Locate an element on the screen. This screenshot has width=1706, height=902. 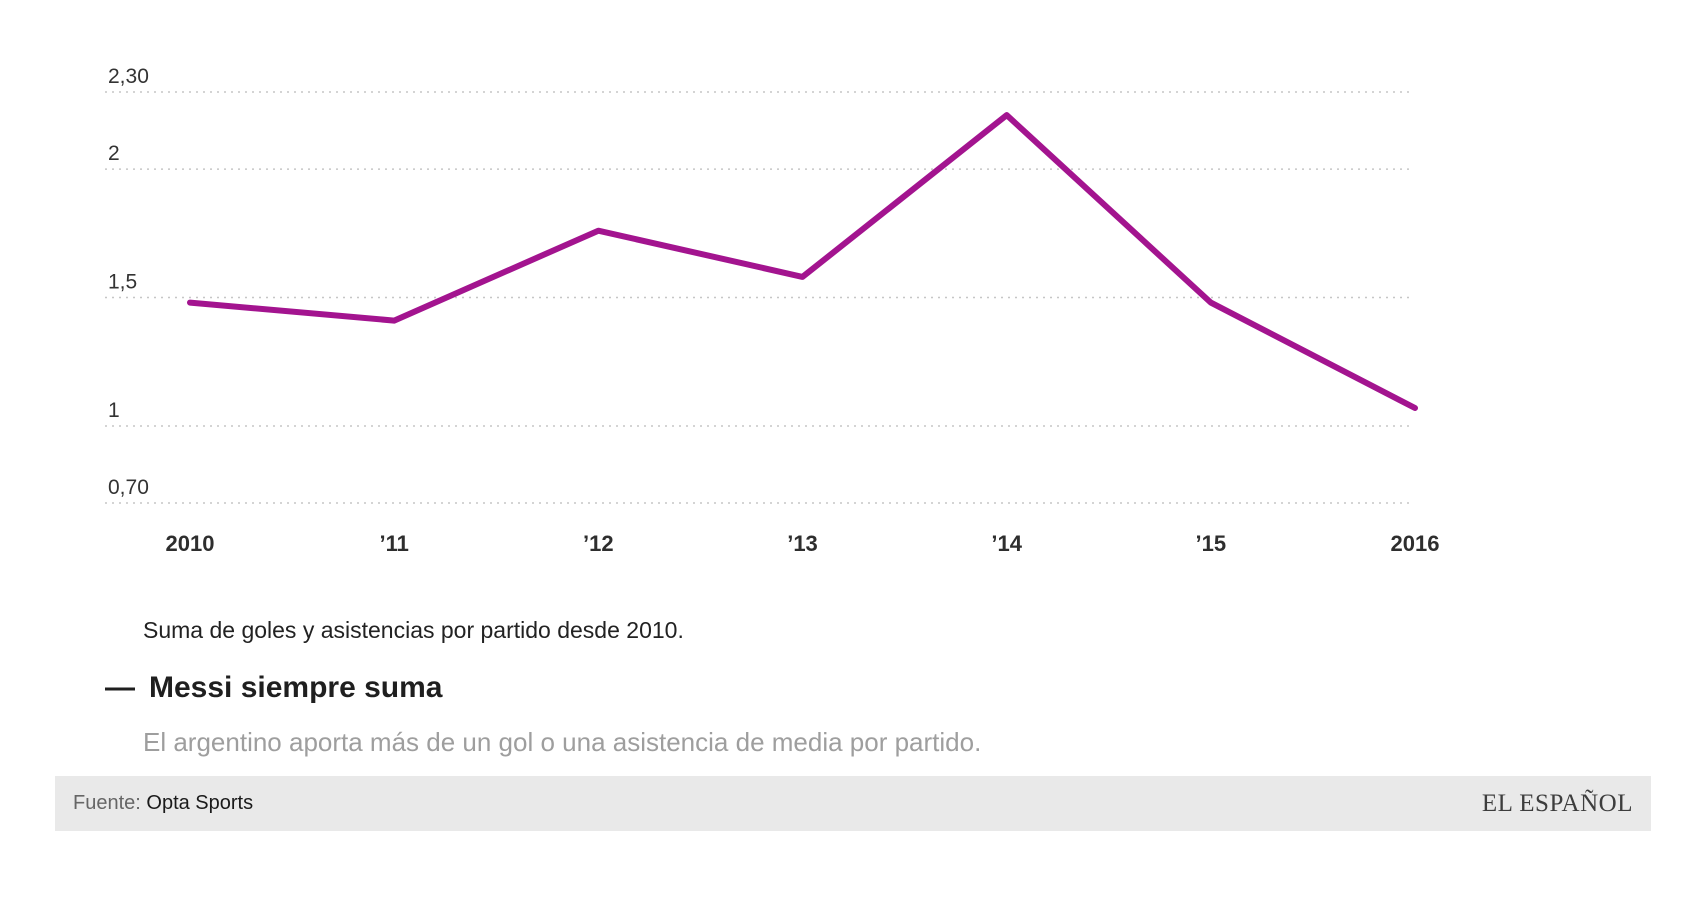
x-axis-tick-label: ’12 is located at coordinates (598, 543).